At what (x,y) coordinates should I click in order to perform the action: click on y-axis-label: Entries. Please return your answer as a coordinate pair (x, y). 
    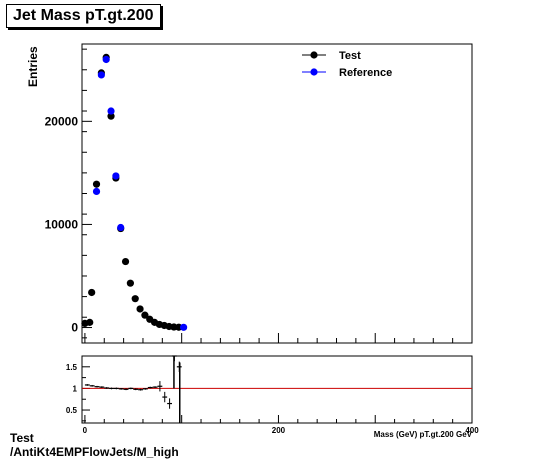
    Looking at the image, I should click on (33, 66).